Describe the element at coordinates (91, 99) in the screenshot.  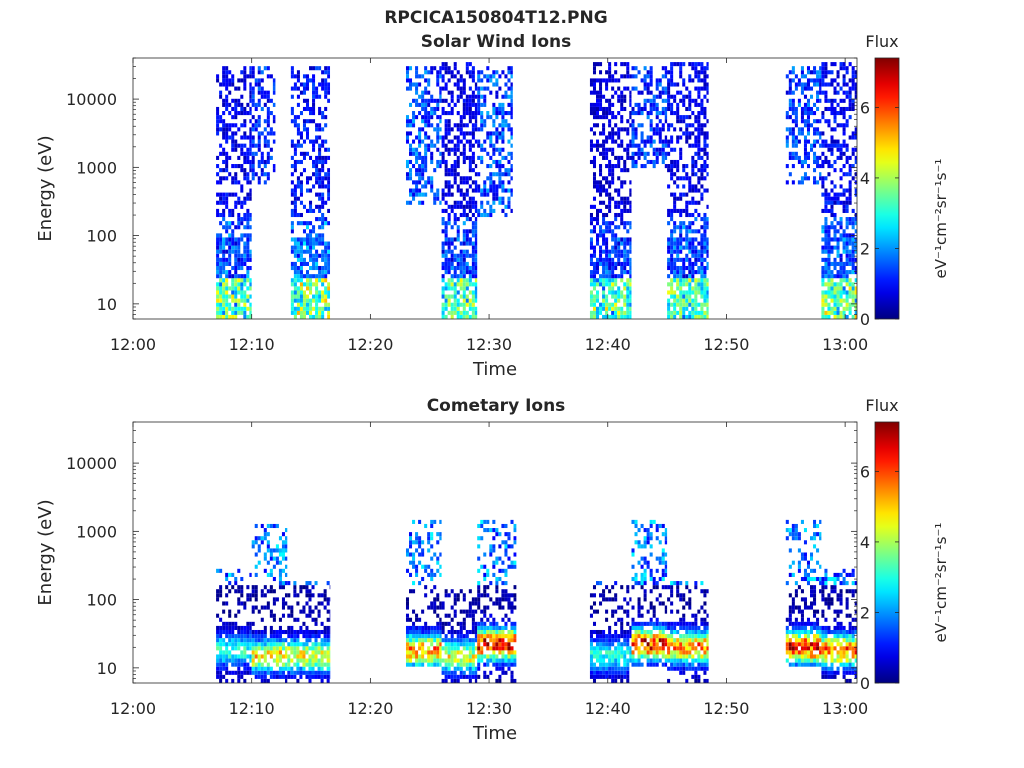
I see `y-tick-label: 10000` at that location.